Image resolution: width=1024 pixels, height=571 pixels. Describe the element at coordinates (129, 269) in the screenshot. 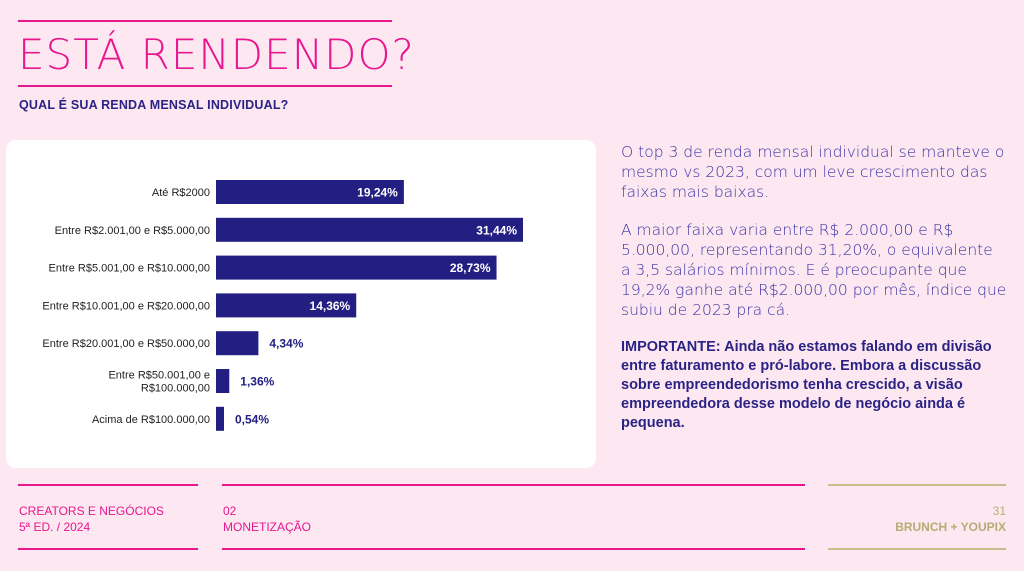

I see `category-label-2: Entre R$5.001,00 e R$10.000,00` at that location.